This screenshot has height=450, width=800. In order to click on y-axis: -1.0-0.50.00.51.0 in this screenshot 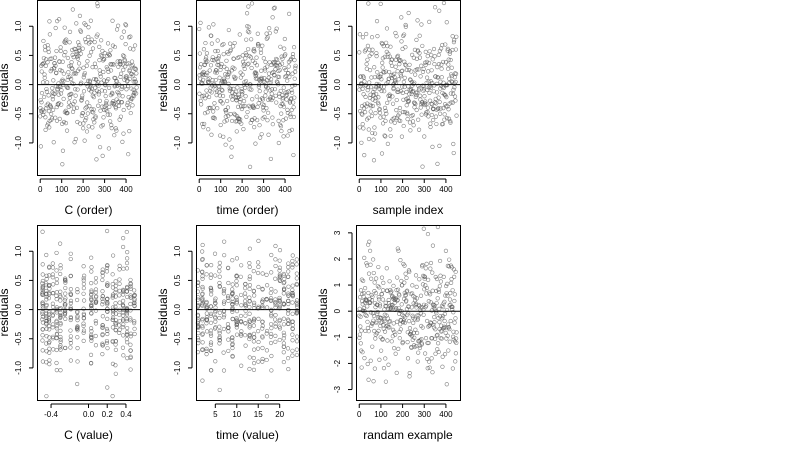, I will do `click(24, 85)`.